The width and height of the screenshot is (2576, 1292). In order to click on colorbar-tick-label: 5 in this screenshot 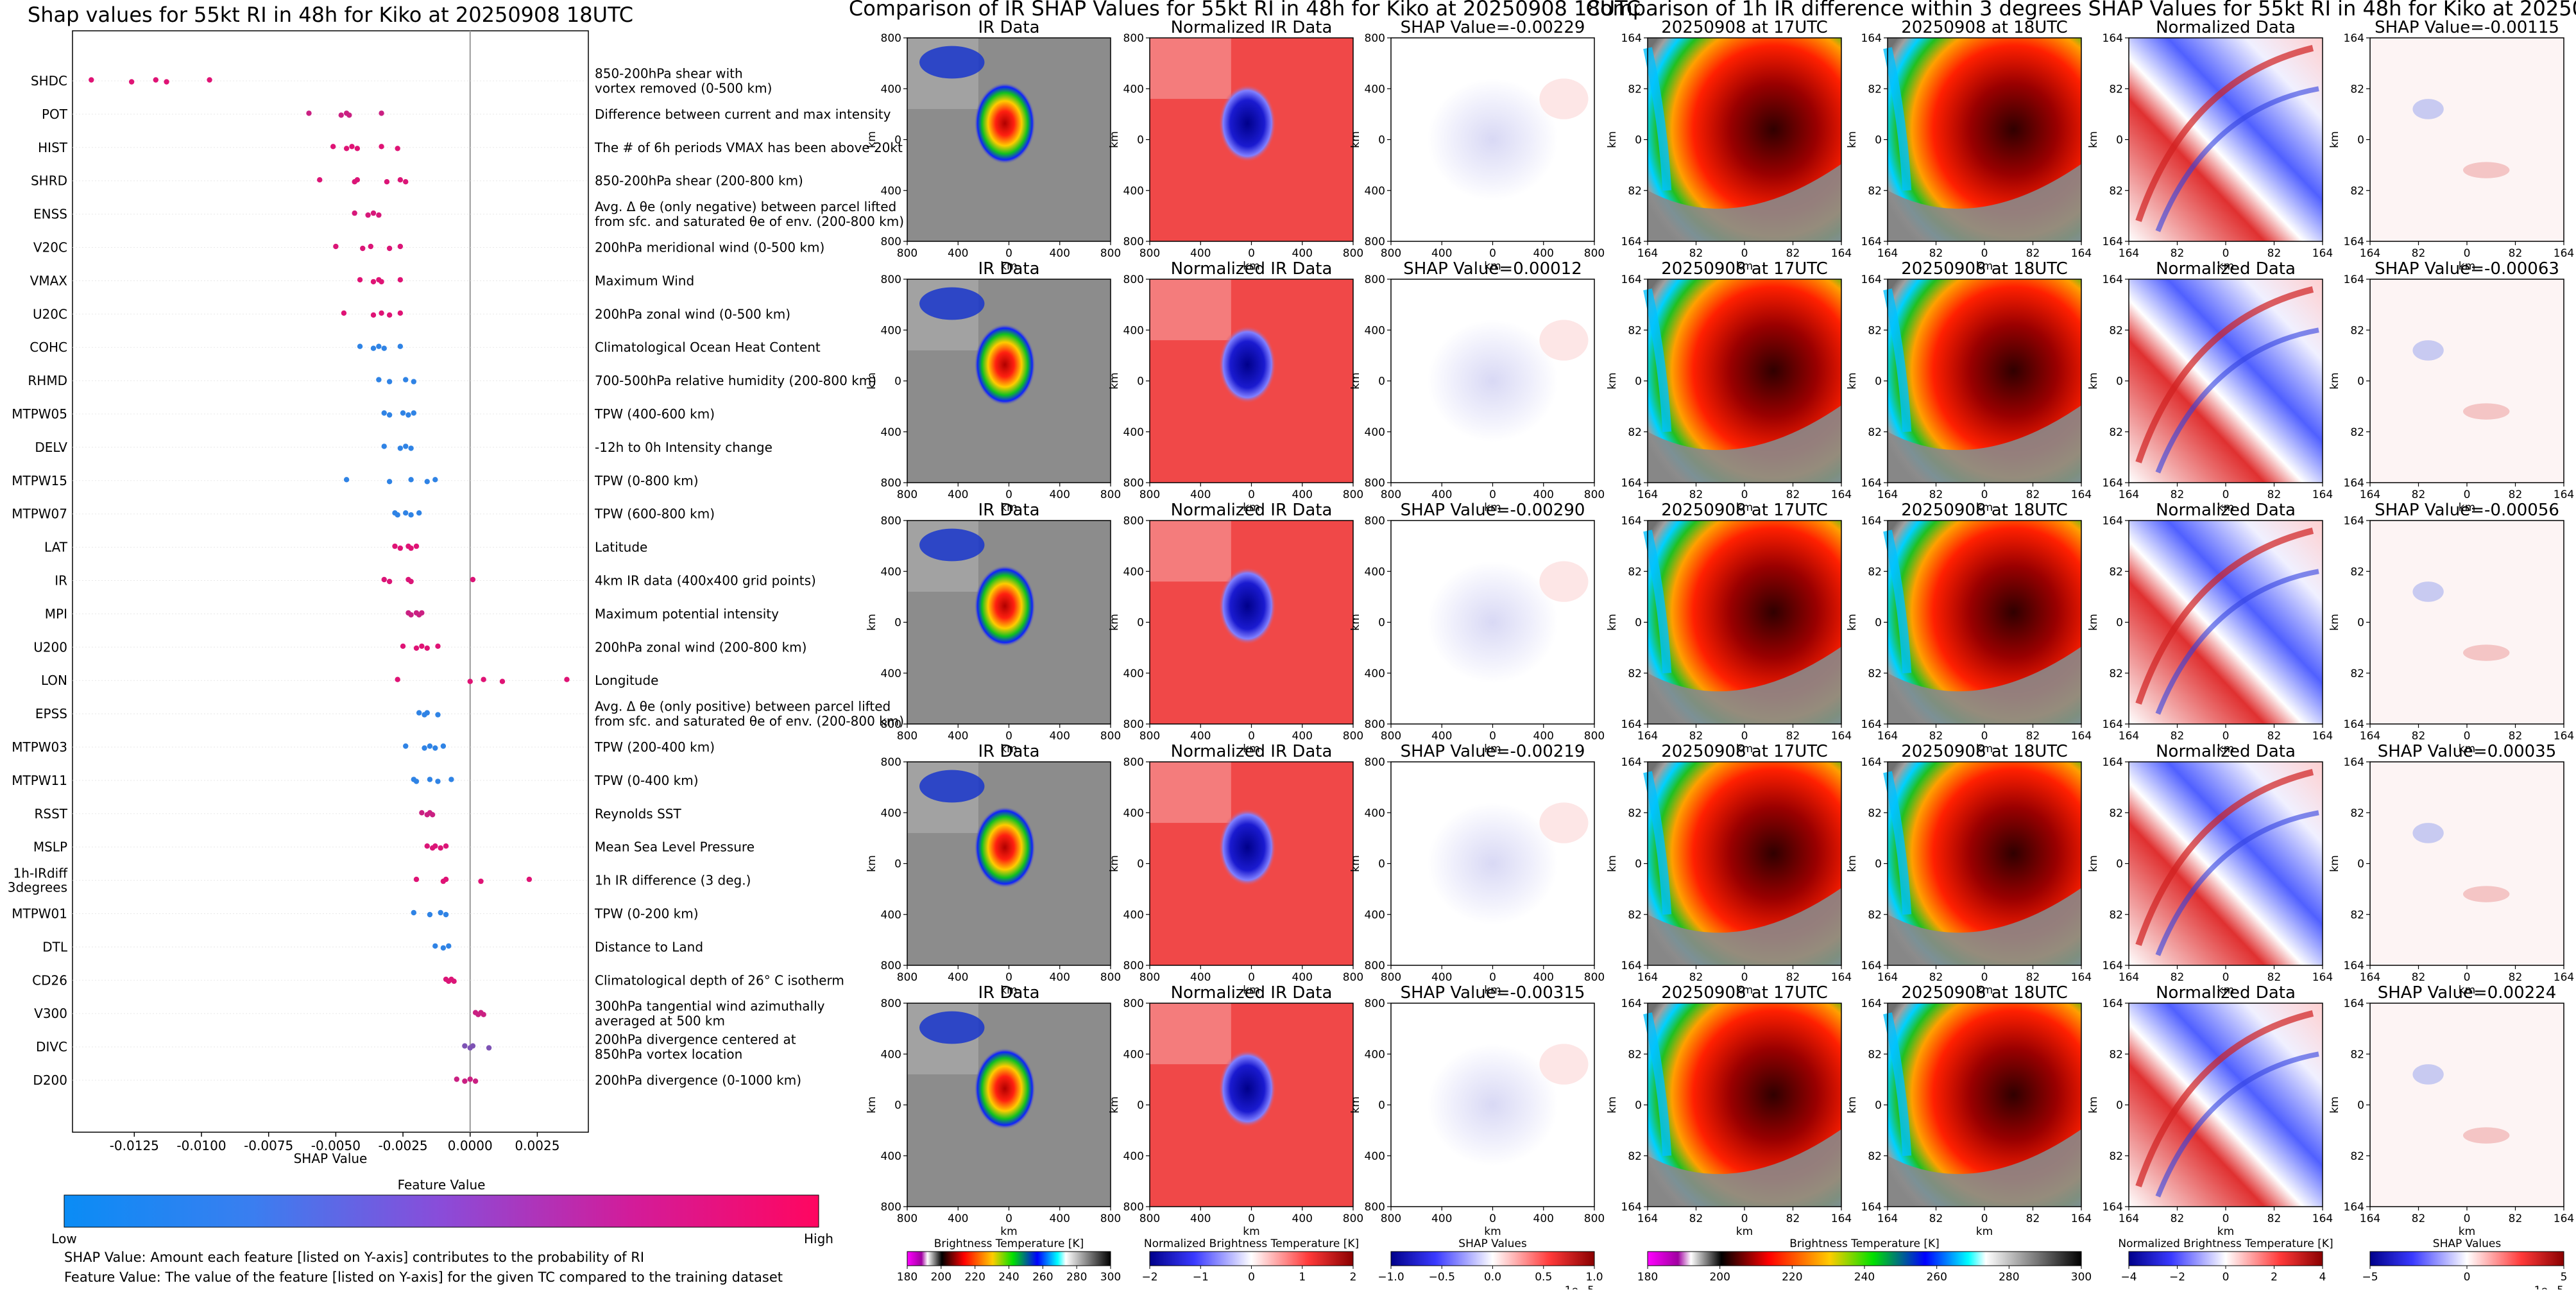, I will do `click(2564, 1277)`.